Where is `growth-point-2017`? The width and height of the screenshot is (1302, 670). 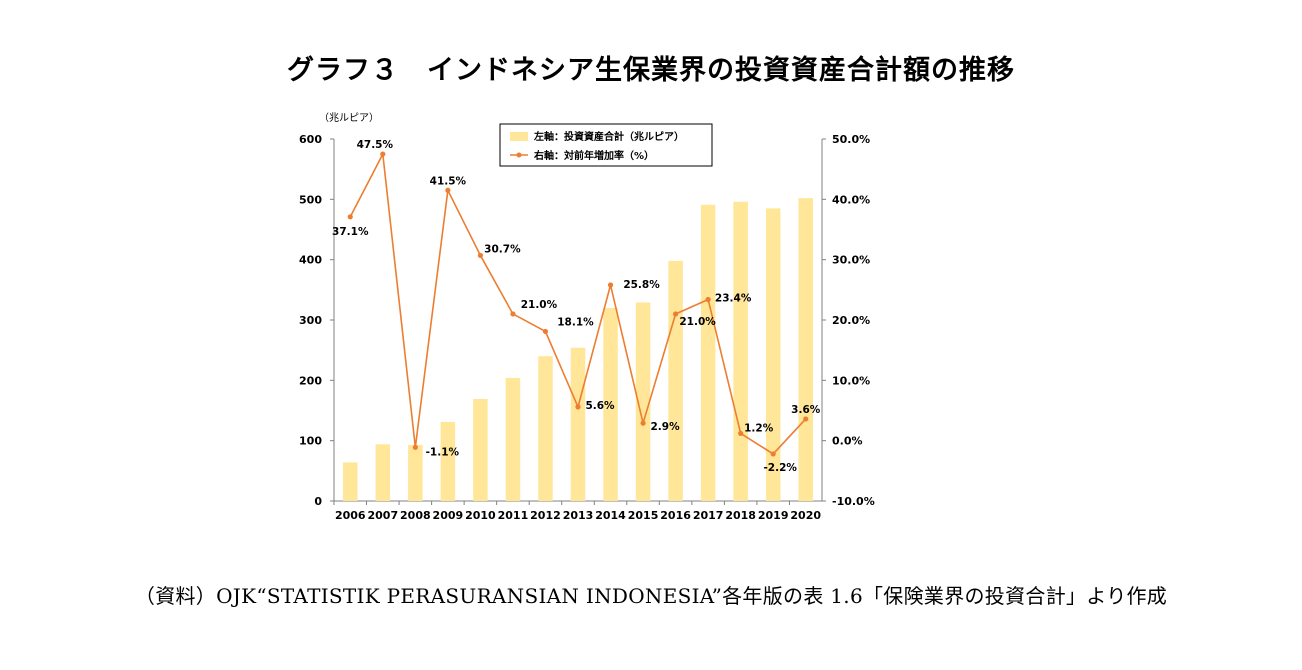 growth-point-2017 is located at coordinates (708, 299).